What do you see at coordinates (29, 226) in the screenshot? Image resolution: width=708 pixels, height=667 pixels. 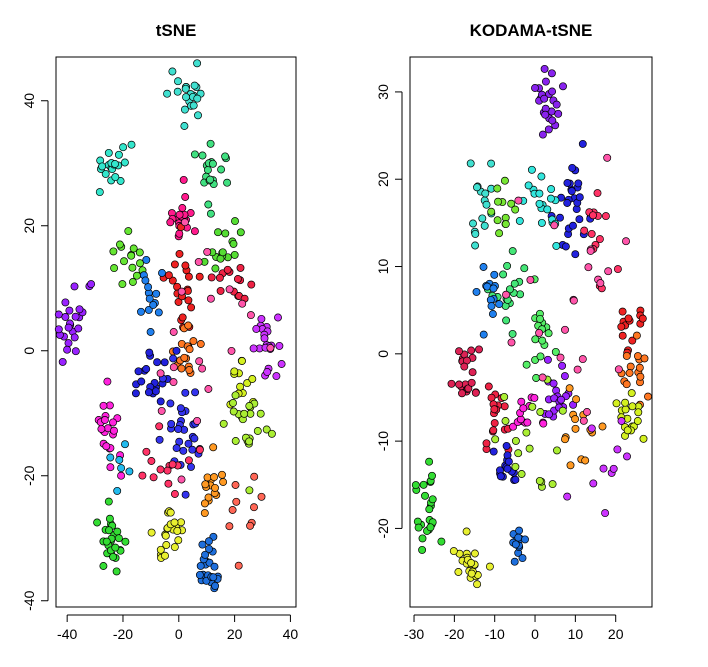 I see `tsne-y-tick-label: 20` at bounding box center [29, 226].